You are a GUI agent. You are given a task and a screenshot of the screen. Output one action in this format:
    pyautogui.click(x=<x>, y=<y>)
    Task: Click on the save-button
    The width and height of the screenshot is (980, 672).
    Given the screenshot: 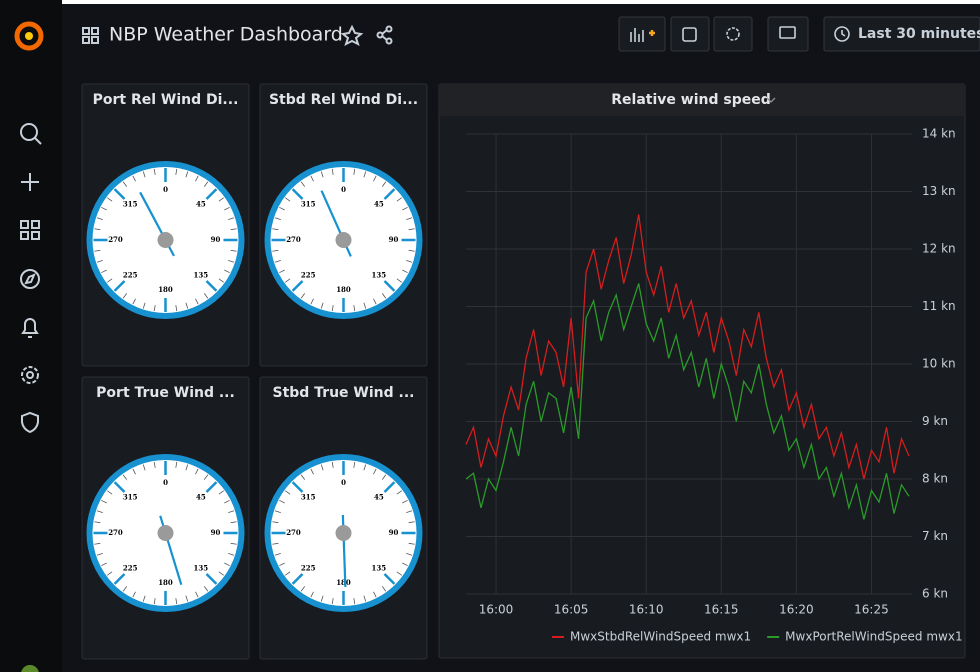 What is the action you would take?
    pyautogui.click(x=690, y=34)
    